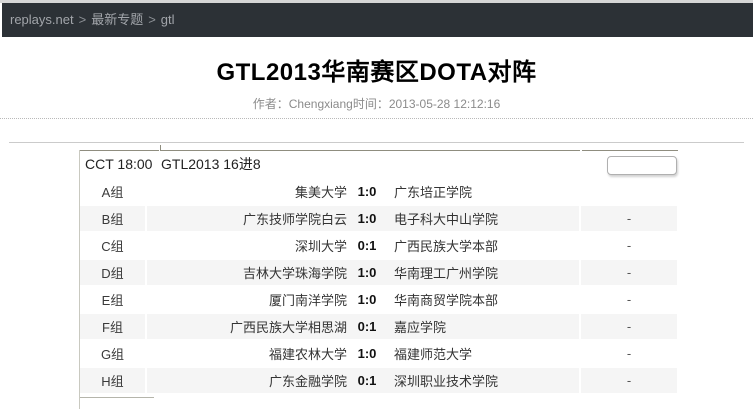 This screenshot has height=412, width=753. I want to click on match-cell: 深圳大学 0:1 广西民族大学本部, so click(363, 245).